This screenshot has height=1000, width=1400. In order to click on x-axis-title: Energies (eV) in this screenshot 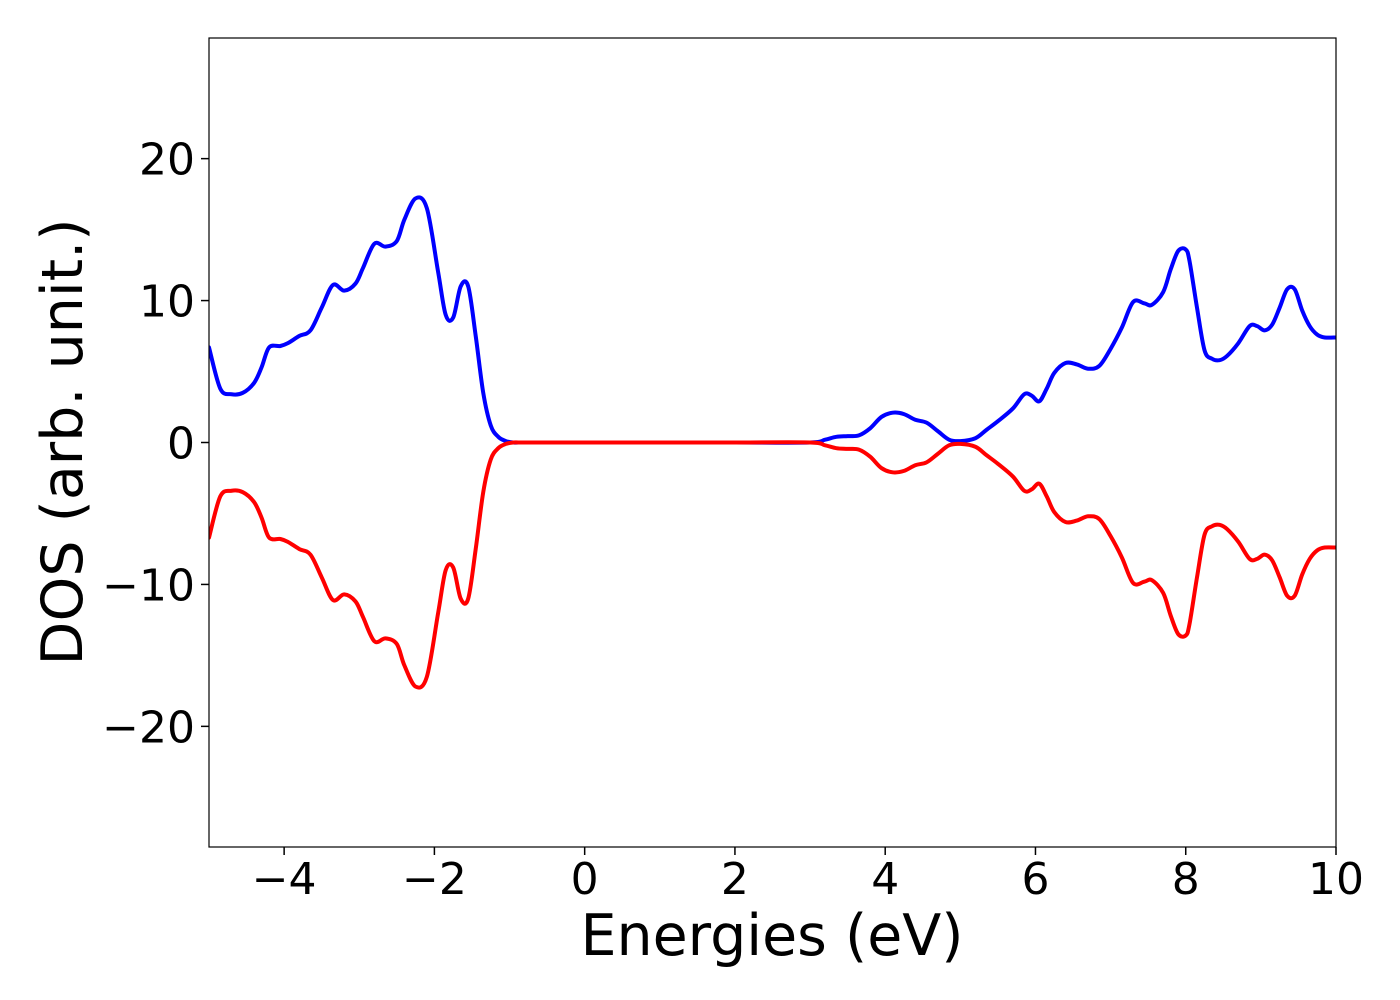, I will do `click(771, 936)`.